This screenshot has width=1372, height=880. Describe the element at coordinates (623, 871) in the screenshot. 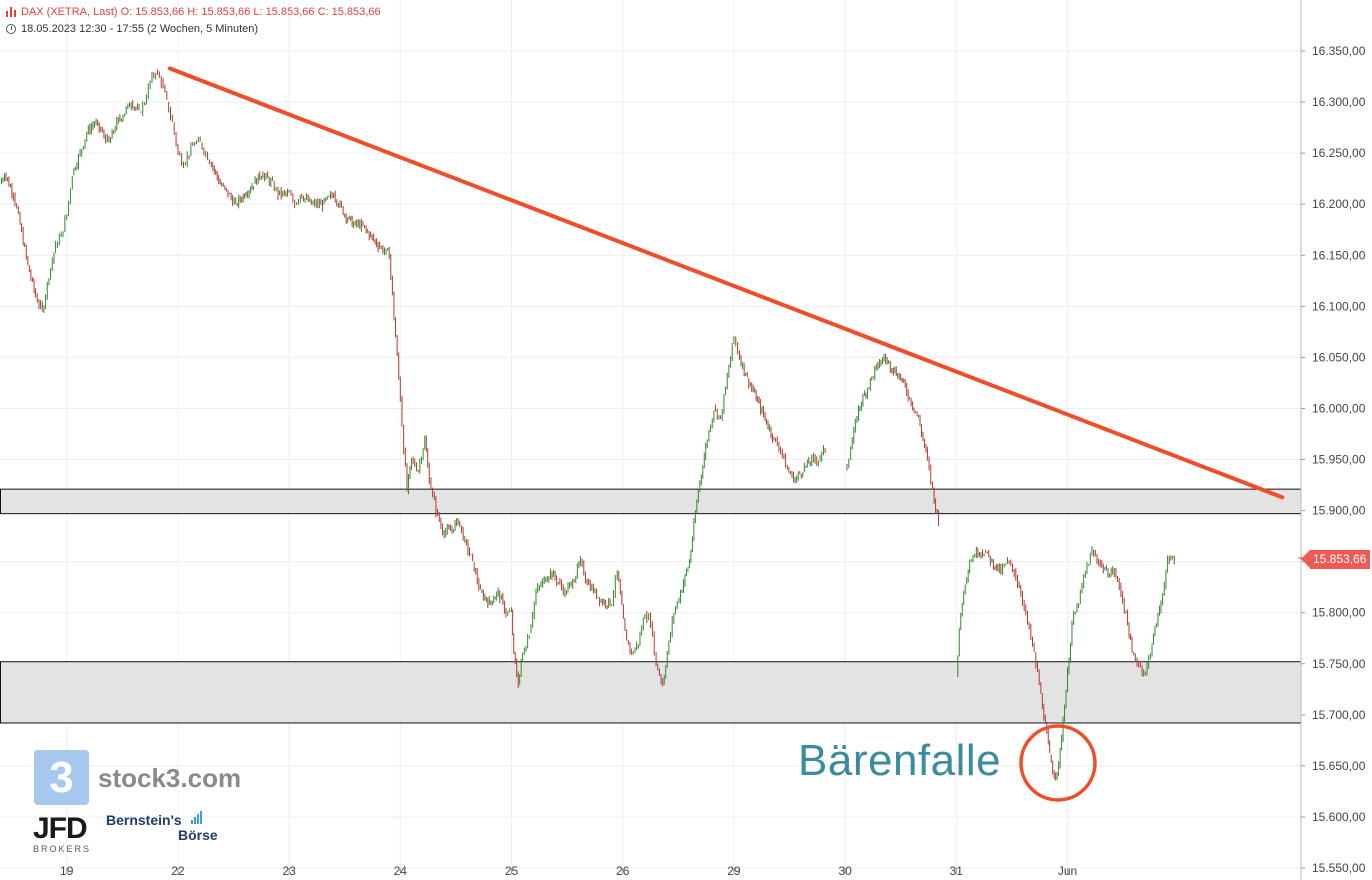

I see `x-tick-label: 26` at that location.